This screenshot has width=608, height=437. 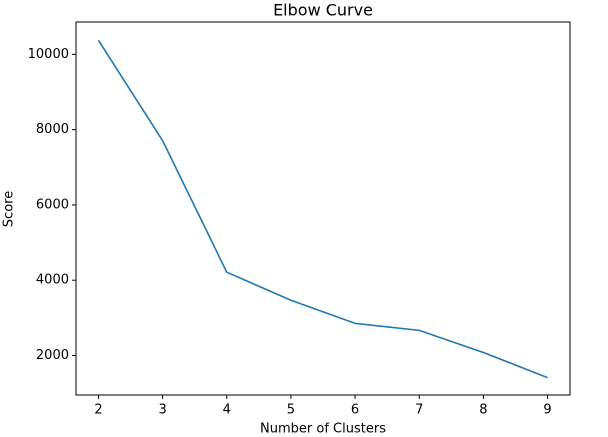 What do you see at coordinates (323, 10) in the screenshot?
I see `chart-title: Elbow Curve` at bounding box center [323, 10].